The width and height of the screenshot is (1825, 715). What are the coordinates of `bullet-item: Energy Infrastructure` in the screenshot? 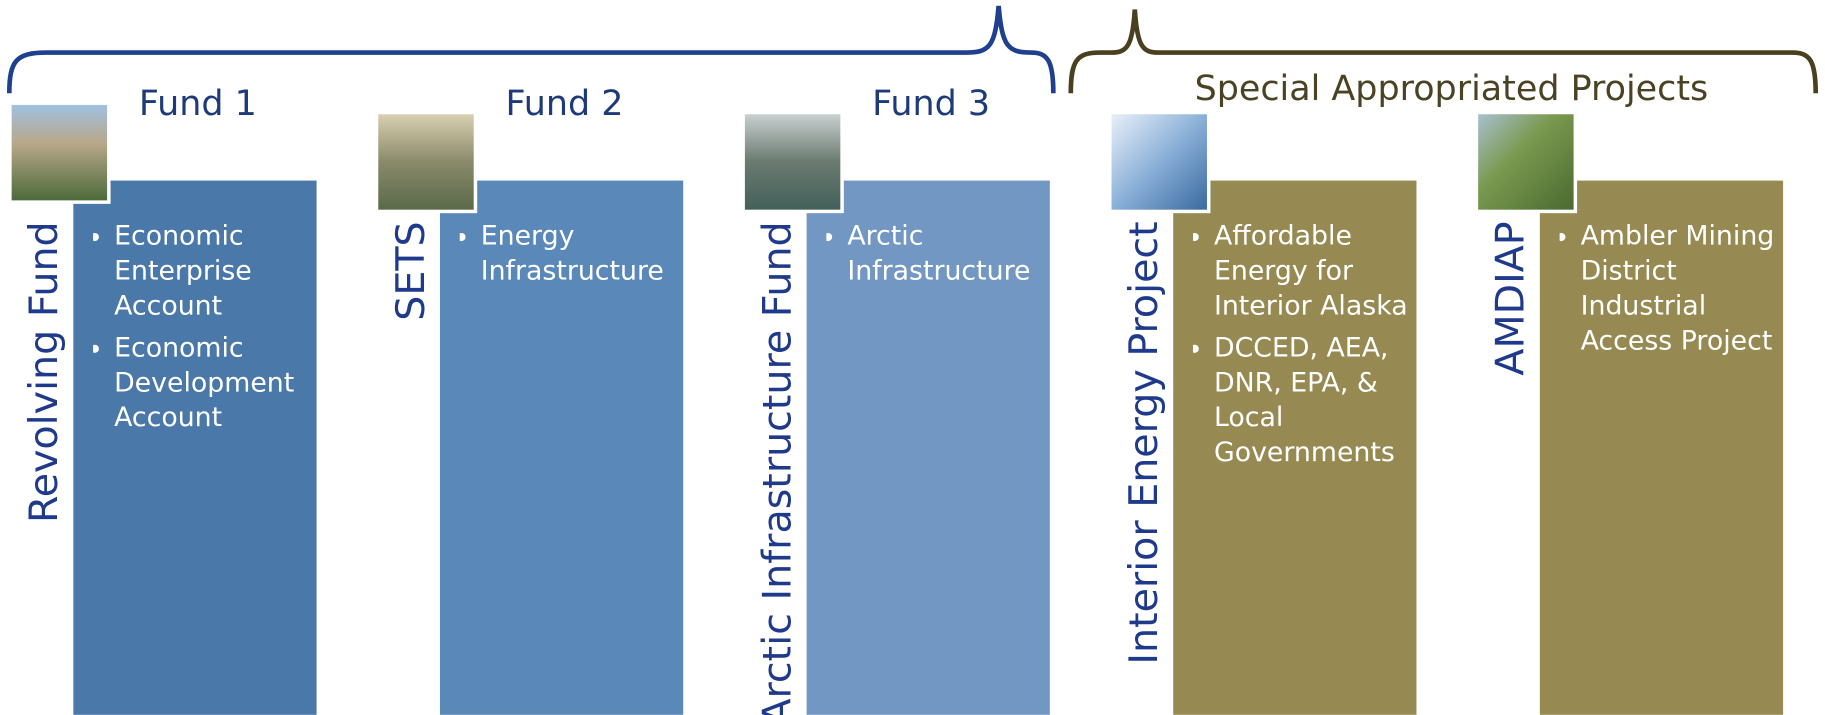 It's located at (581, 254).